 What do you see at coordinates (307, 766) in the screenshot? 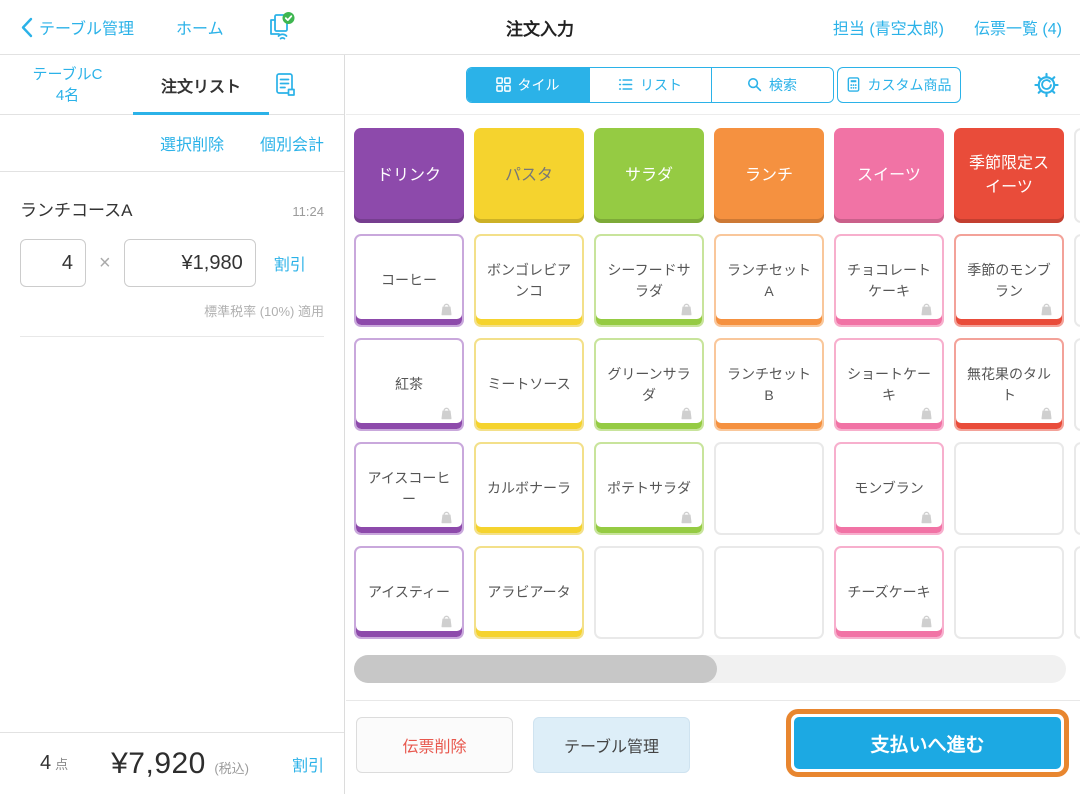
I see `order-discount-link: 割引` at bounding box center [307, 766].